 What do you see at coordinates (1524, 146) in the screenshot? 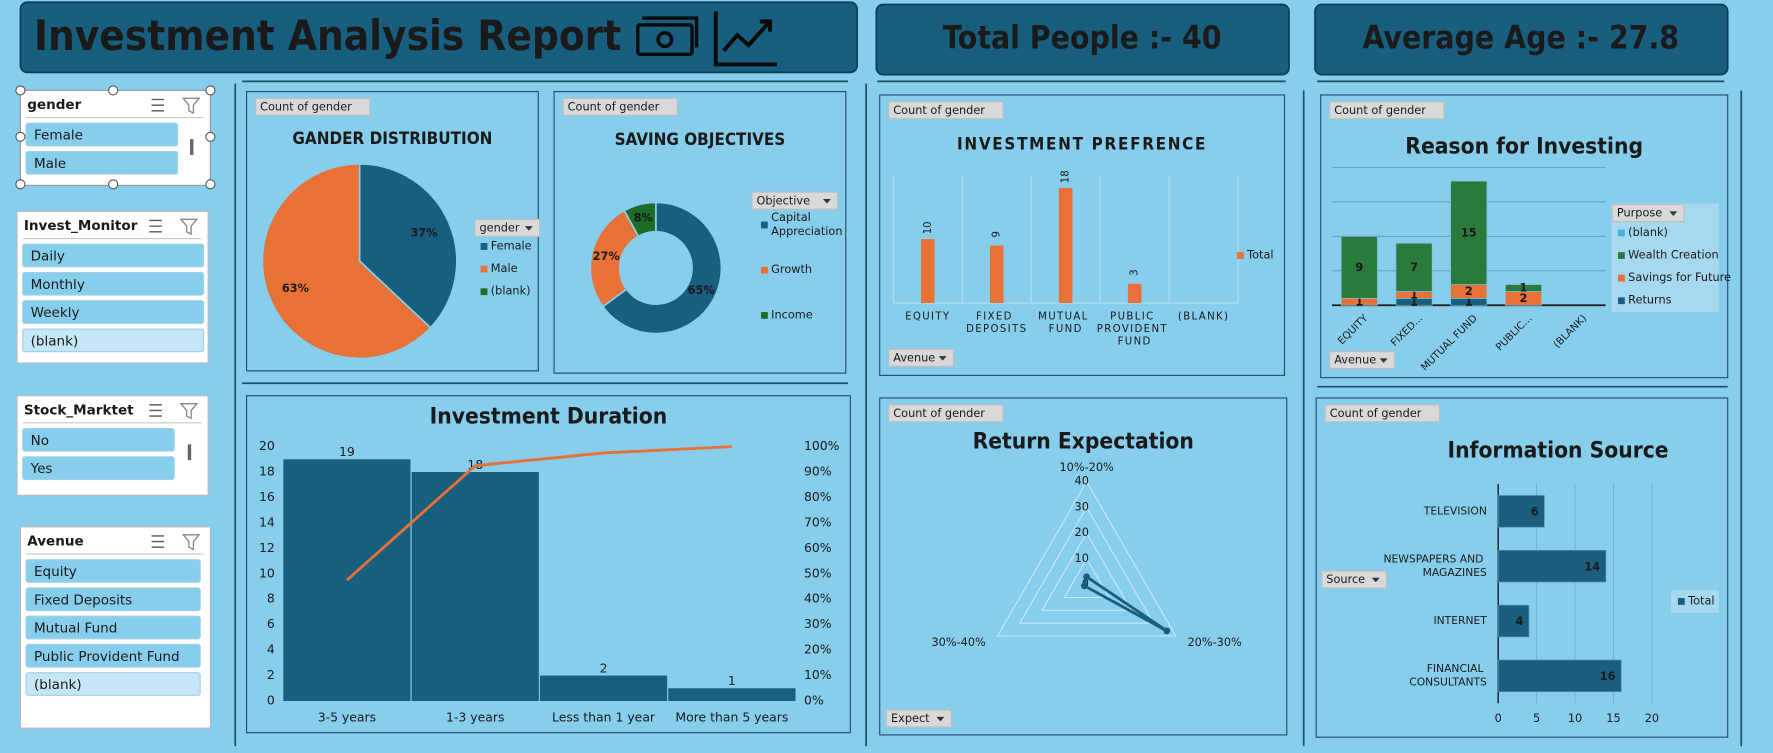
I see `chart-title: Reason for Investing` at bounding box center [1524, 146].